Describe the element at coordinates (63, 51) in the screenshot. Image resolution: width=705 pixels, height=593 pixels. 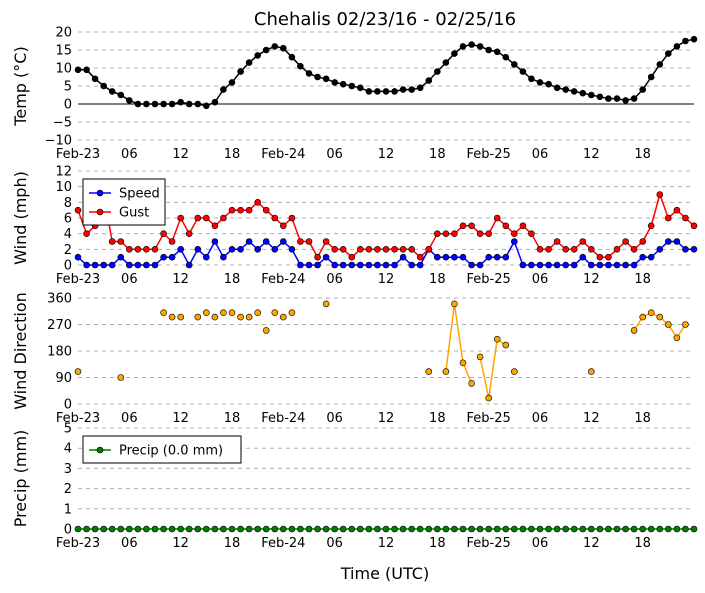
I see `y-tick-label: 15` at that location.